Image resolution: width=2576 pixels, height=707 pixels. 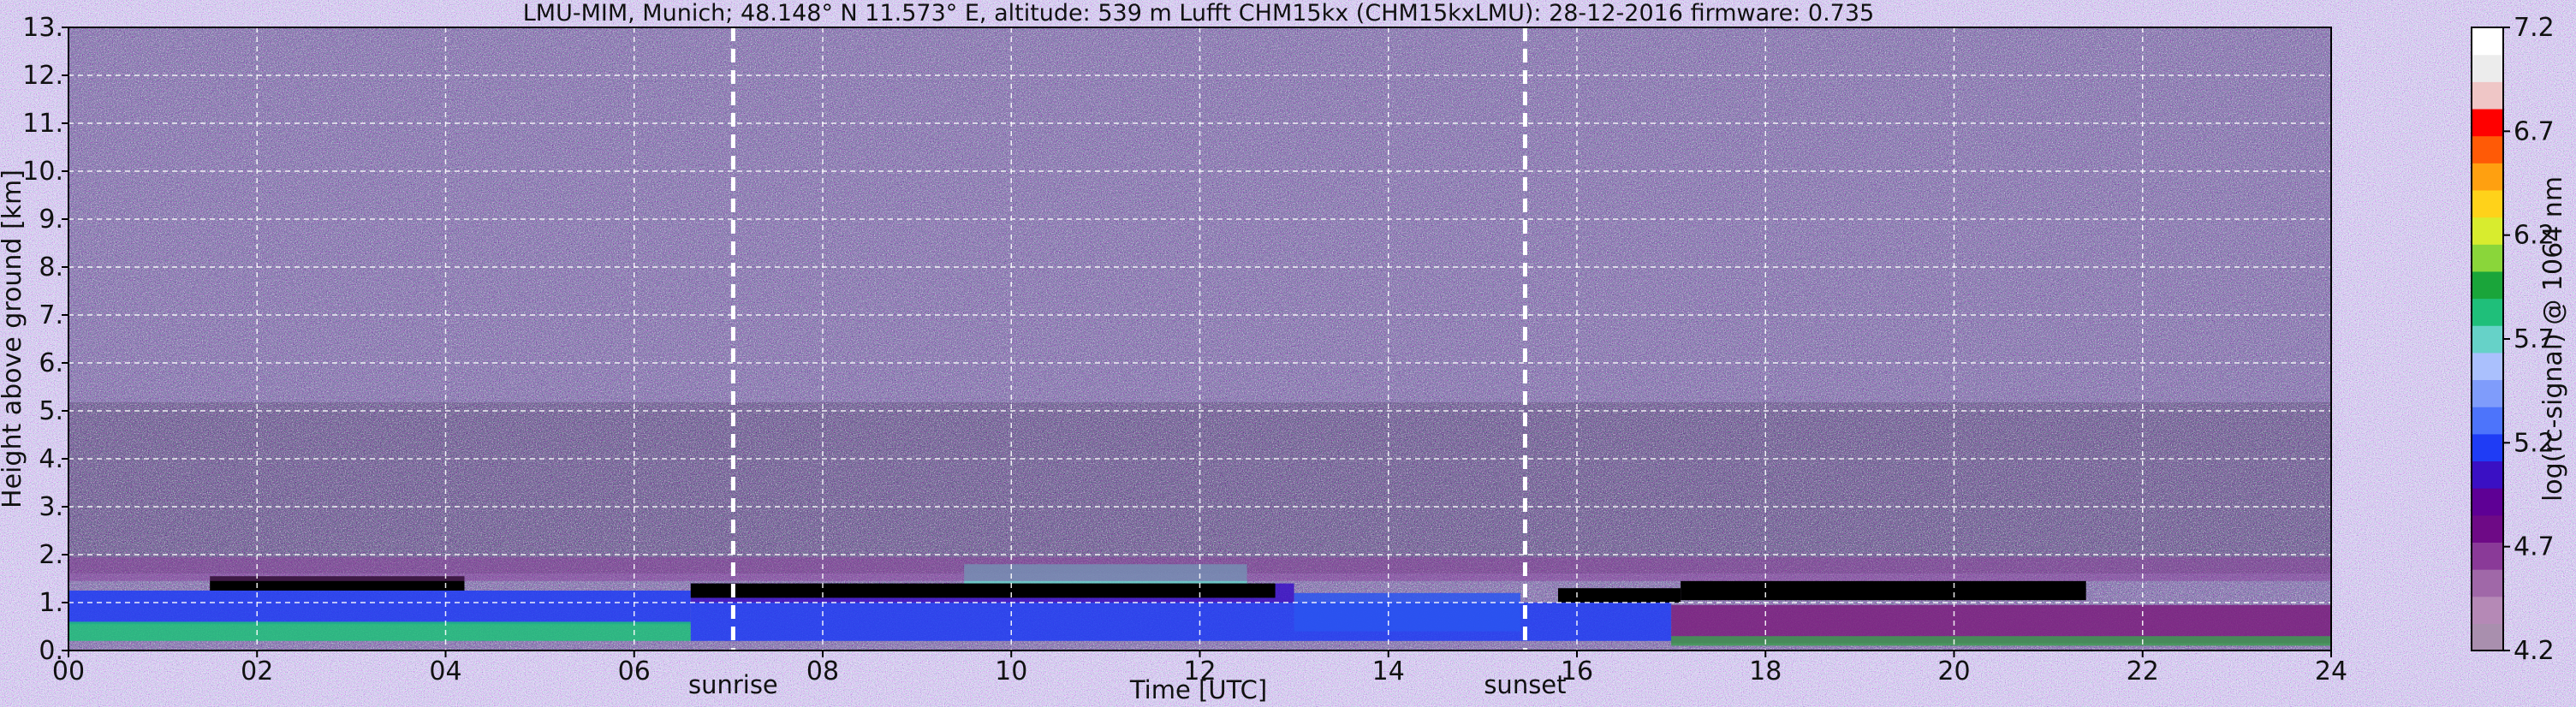 What do you see at coordinates (1766, 671) in the screenshot?
I see `x-tick-label: 18` at bounding box center [1766, 671].